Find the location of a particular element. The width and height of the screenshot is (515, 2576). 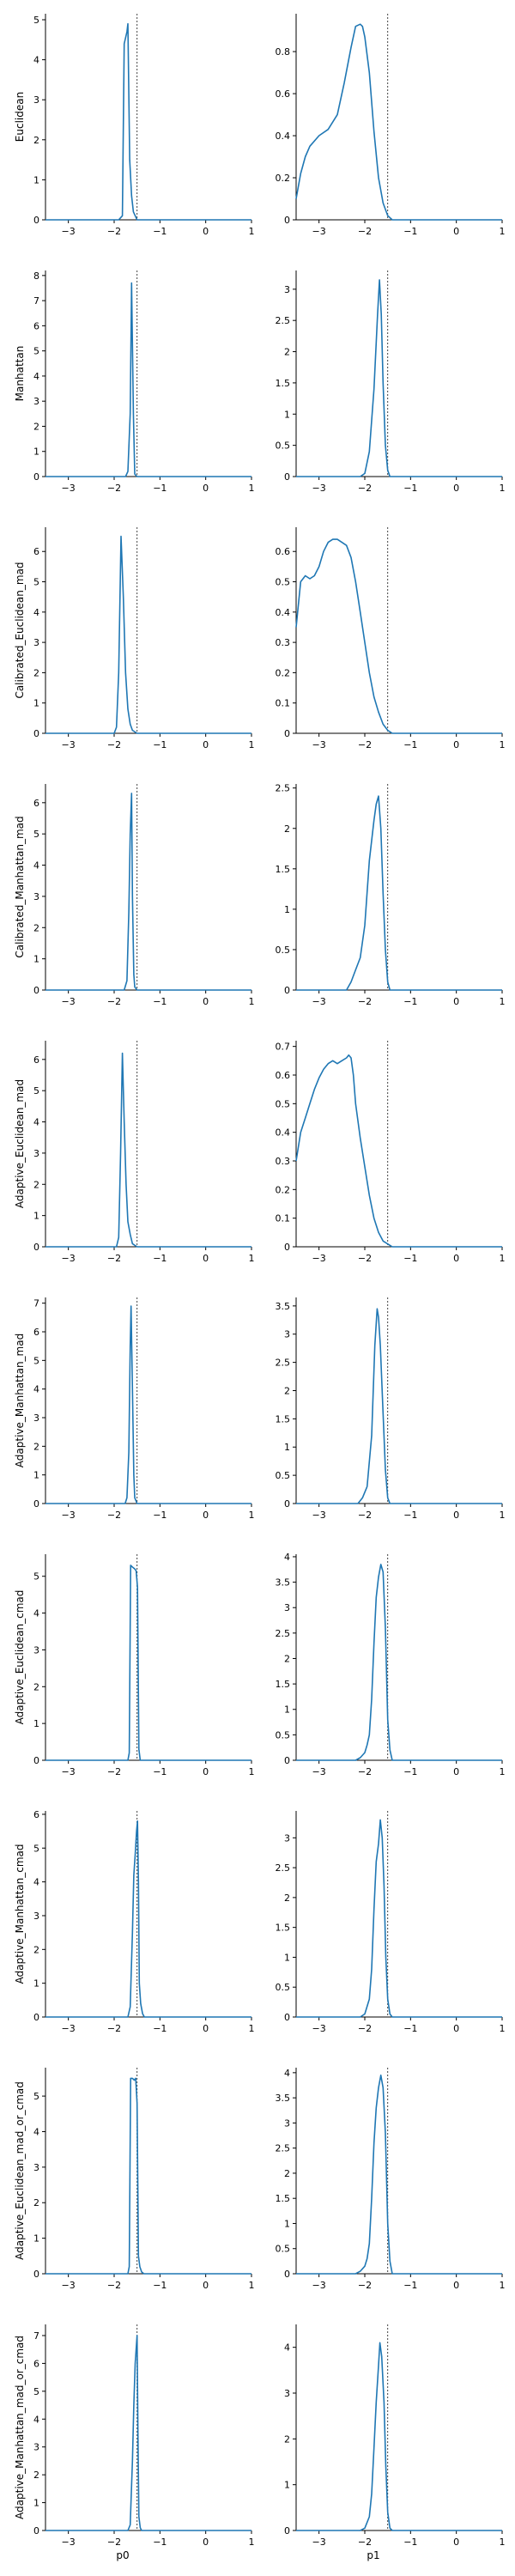

panel-Adaptive_Euclidean_cmad-p0: −3 −2 −1 0 1 0 1 2 3 4 5 Adaptive_Euclidean_cmad is located at coordinates (134, 1665).